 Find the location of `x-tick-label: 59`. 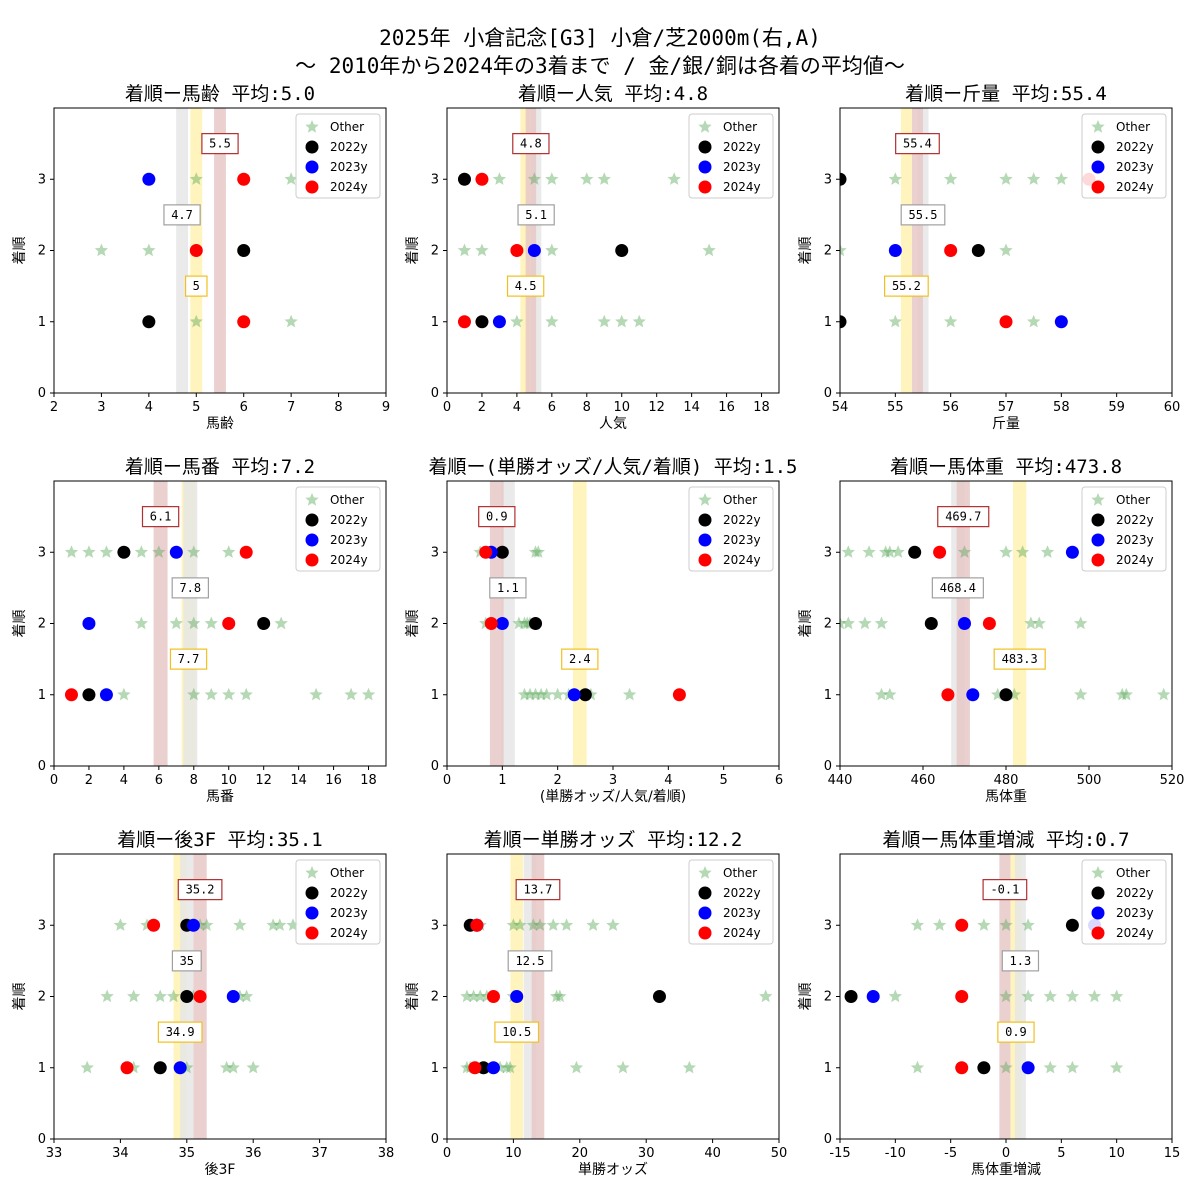

x-tick-label: 59 is located at coordinates (1116, 407).